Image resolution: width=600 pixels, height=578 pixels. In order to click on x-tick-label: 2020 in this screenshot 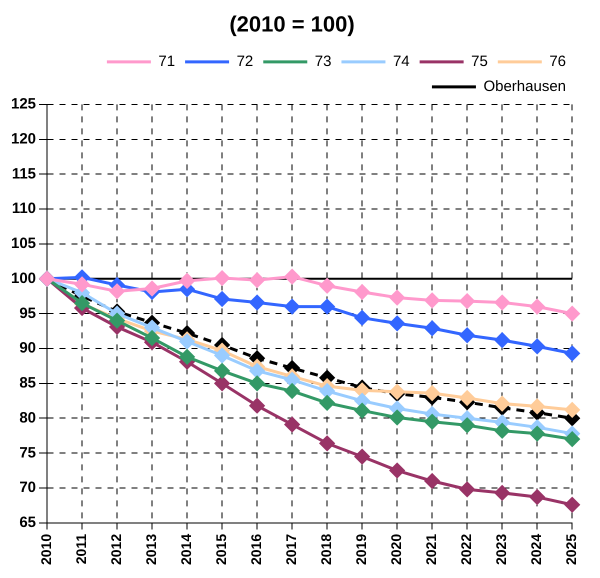, I will do `click(396, 550)`.